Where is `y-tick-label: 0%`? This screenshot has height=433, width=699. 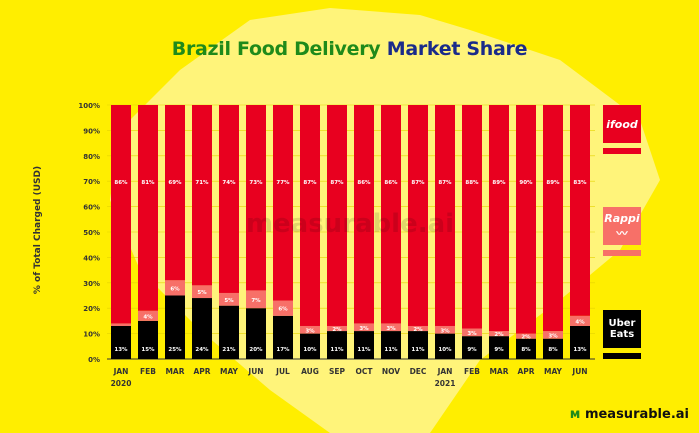 y-tick-label: 0% is located at coordinates (94, 360).